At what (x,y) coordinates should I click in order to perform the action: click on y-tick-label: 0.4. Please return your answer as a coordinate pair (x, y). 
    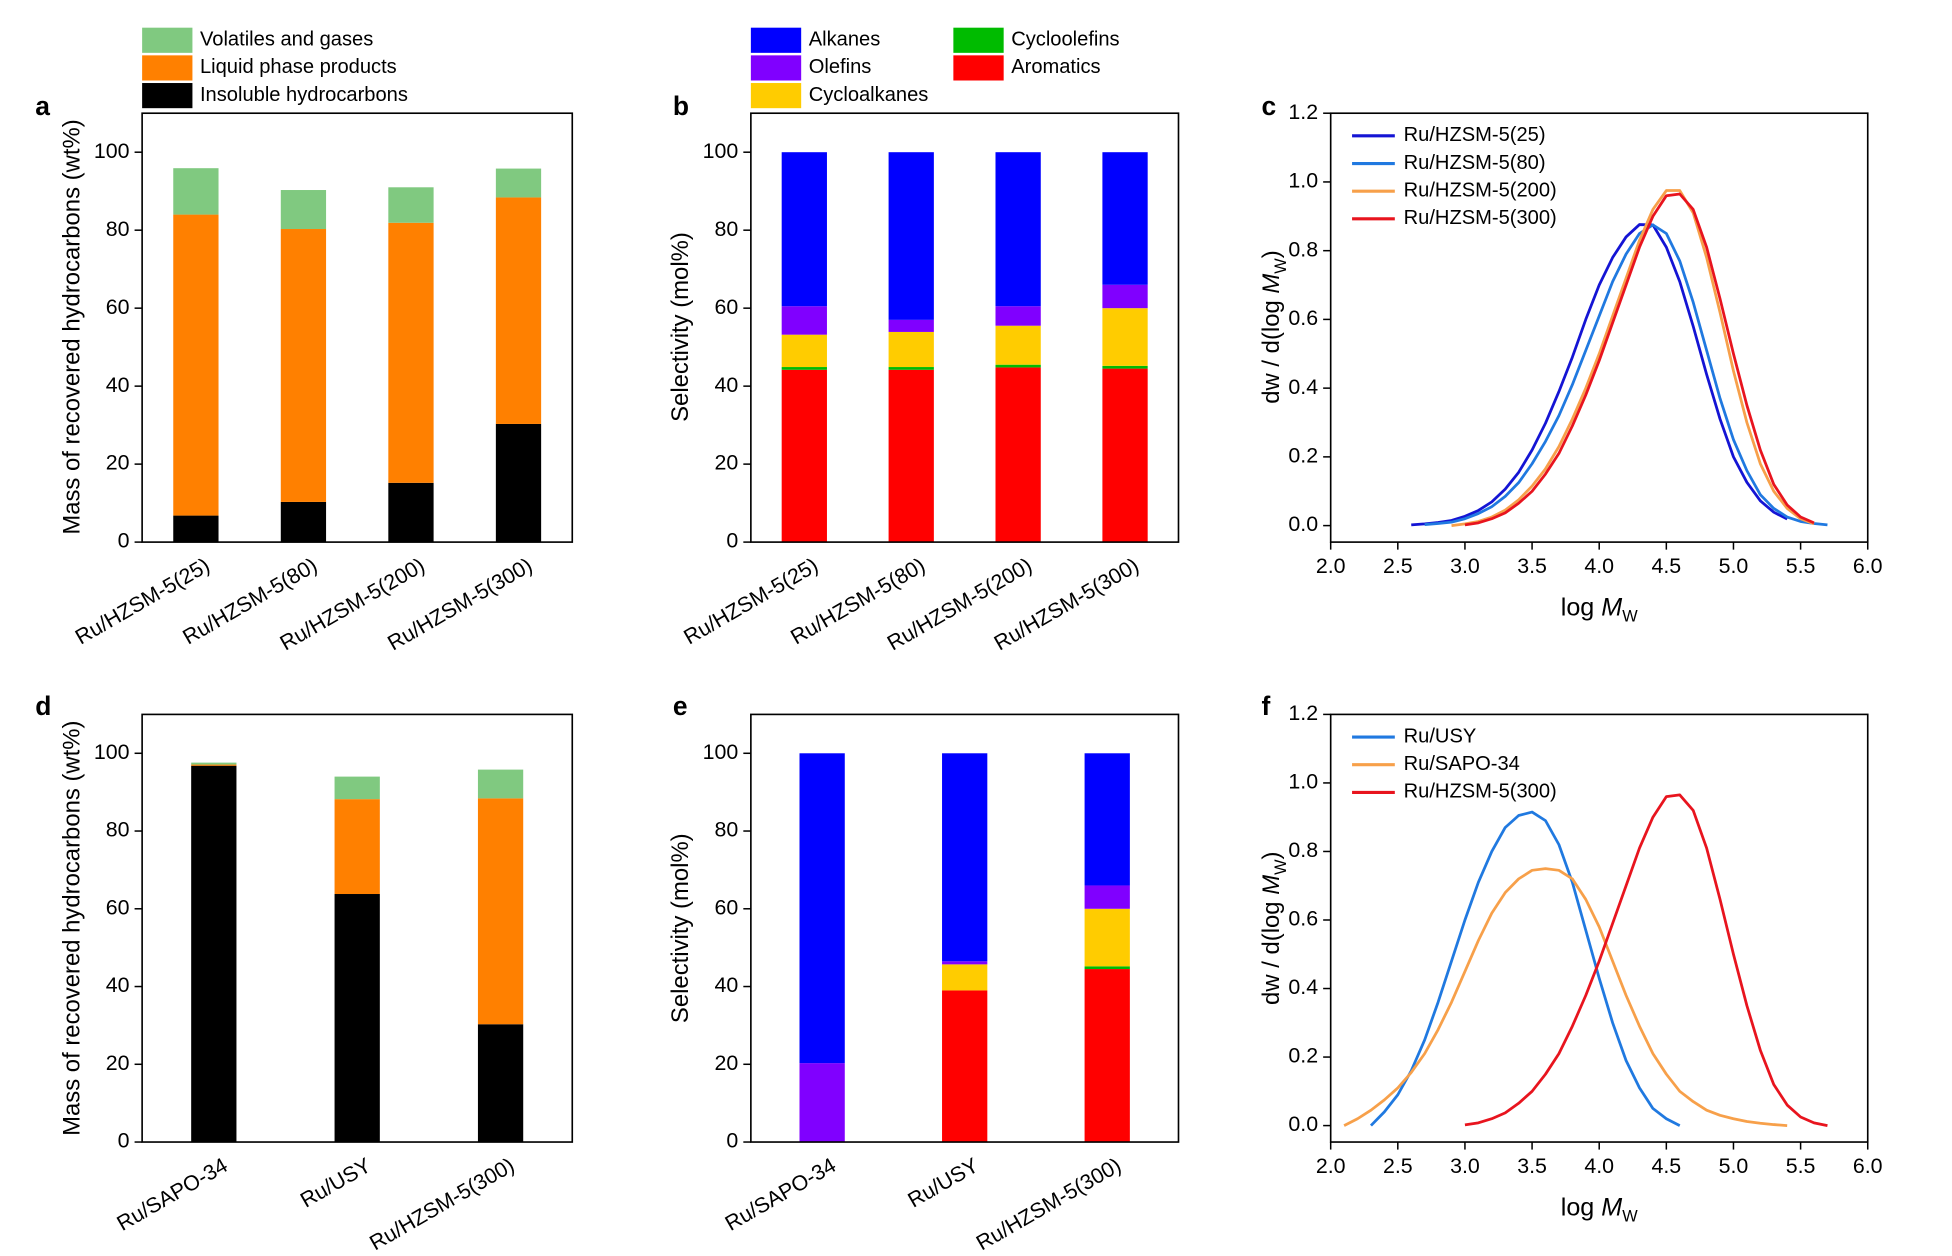
    Looking at the image, I should click on (1303, 387).